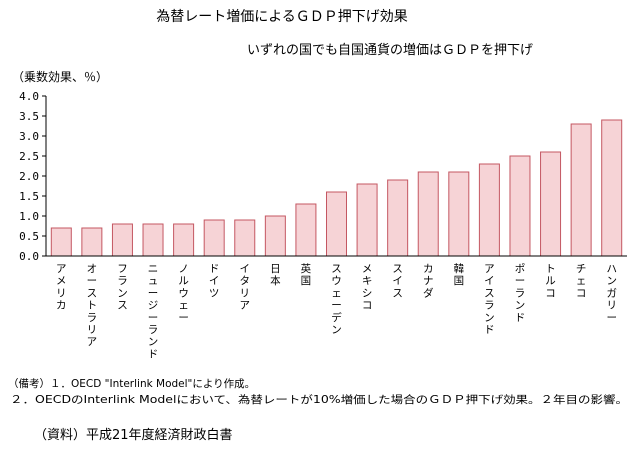  Describe the element at coordinates (29, 136) in the screenshot. I see `y-tick-label: 3.0` at that location.